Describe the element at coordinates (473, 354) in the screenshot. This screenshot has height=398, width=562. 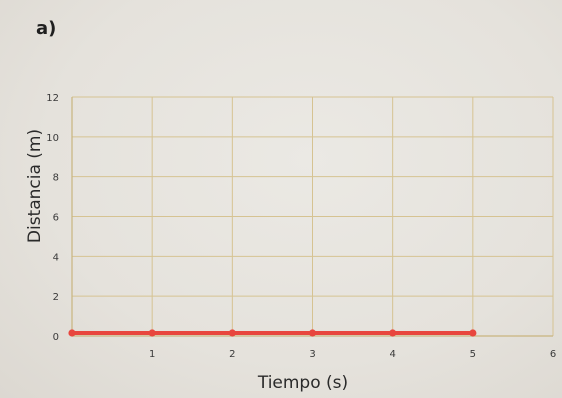
I see `x-tick-label: 5` at that location.